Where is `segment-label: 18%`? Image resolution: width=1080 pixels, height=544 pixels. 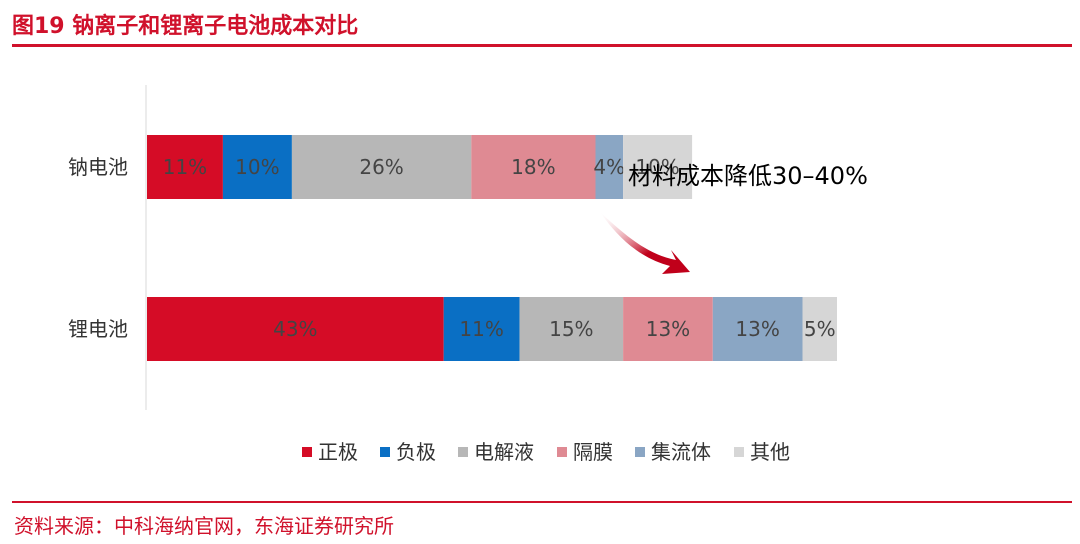
segment-label: 18% is located at coordinates (533, 167).